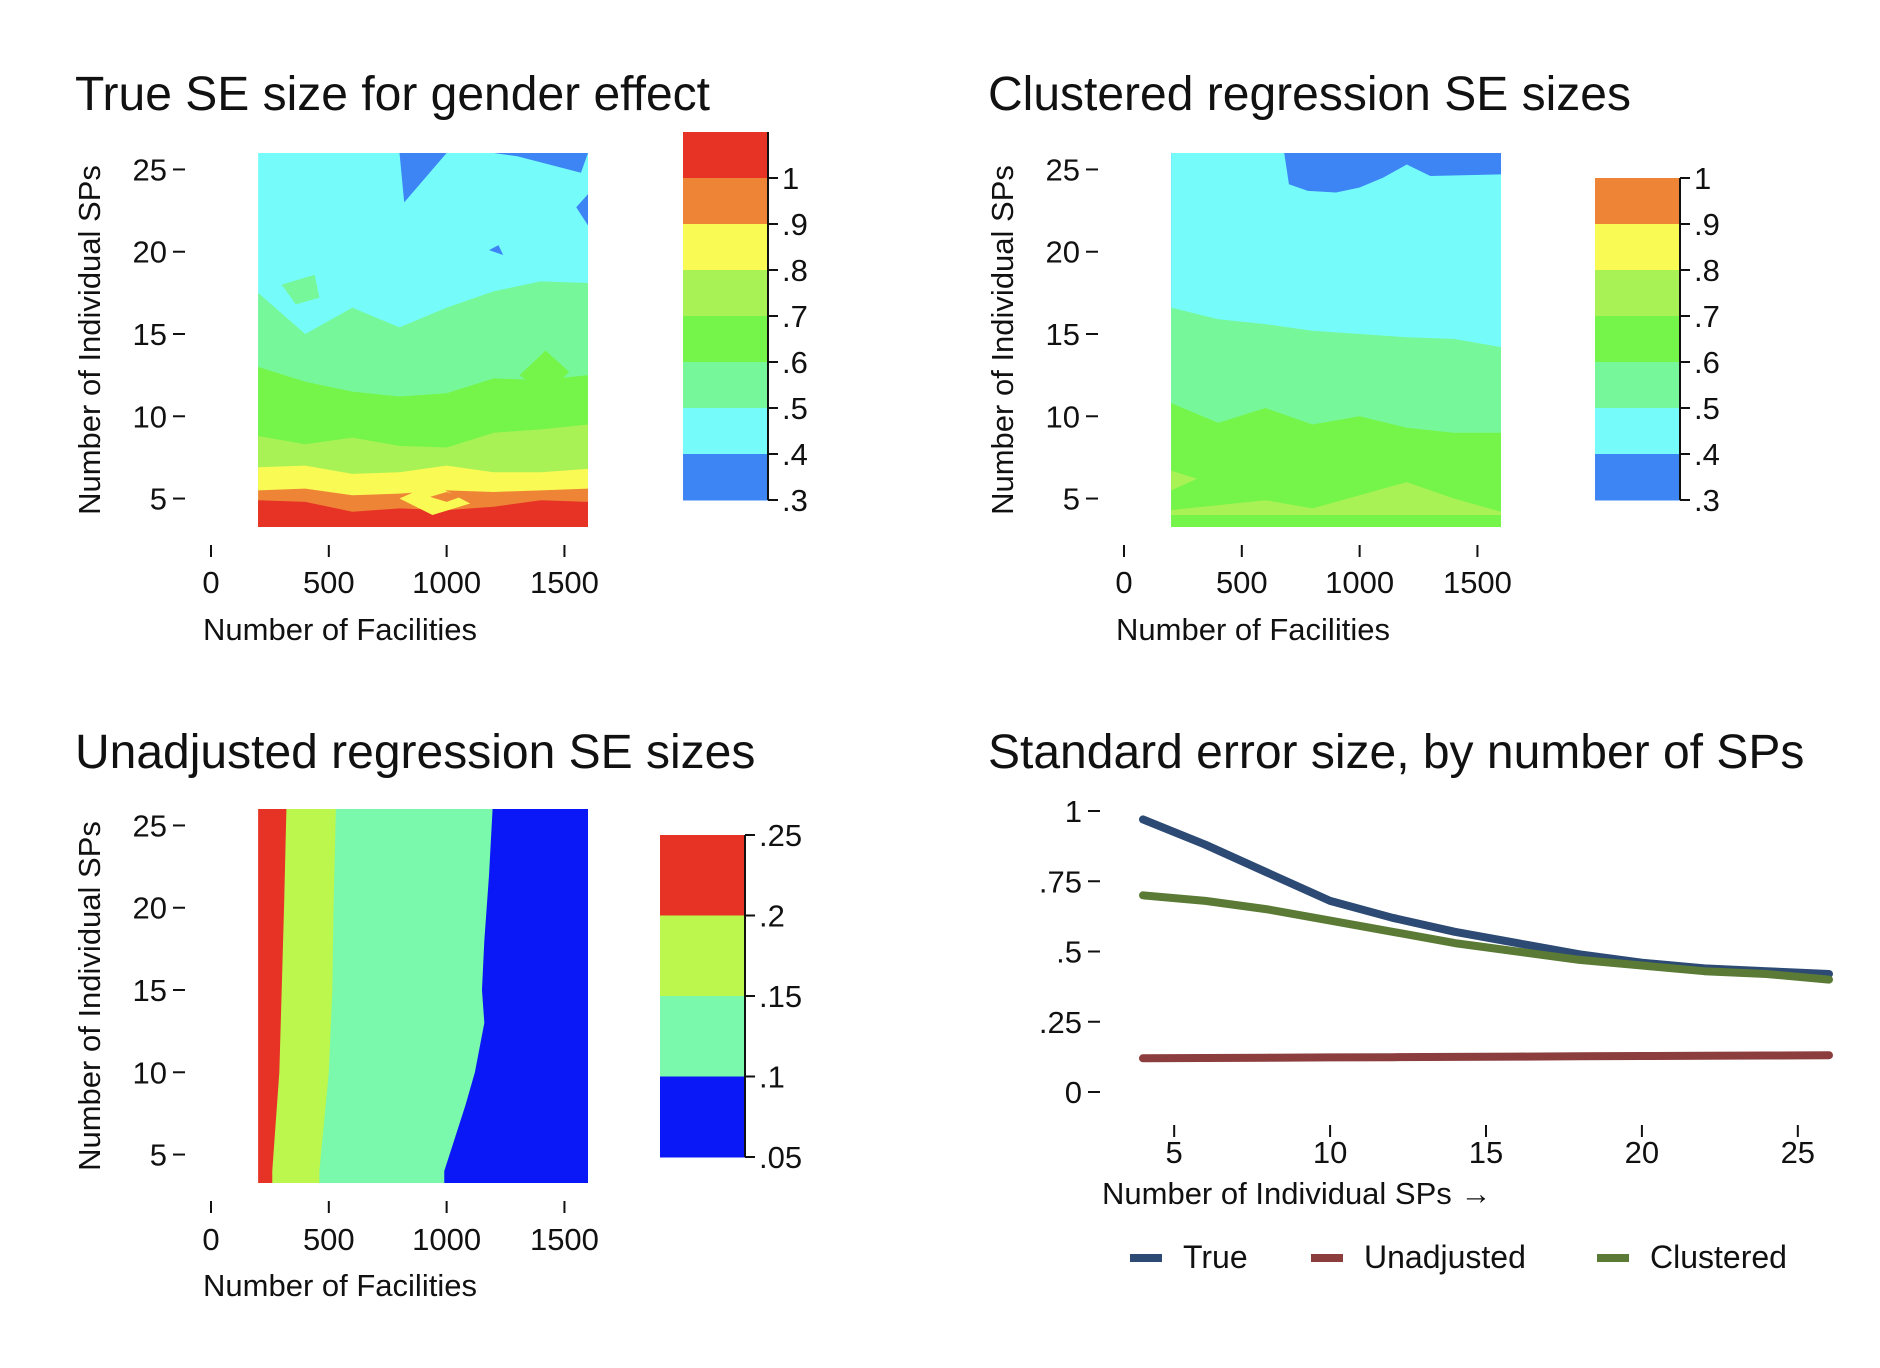 This screenshot has width=1880, height=1368. Describe the element at coordinates (1060, 881) in the screenshot. I see `y-tick-label: .75` at that location.